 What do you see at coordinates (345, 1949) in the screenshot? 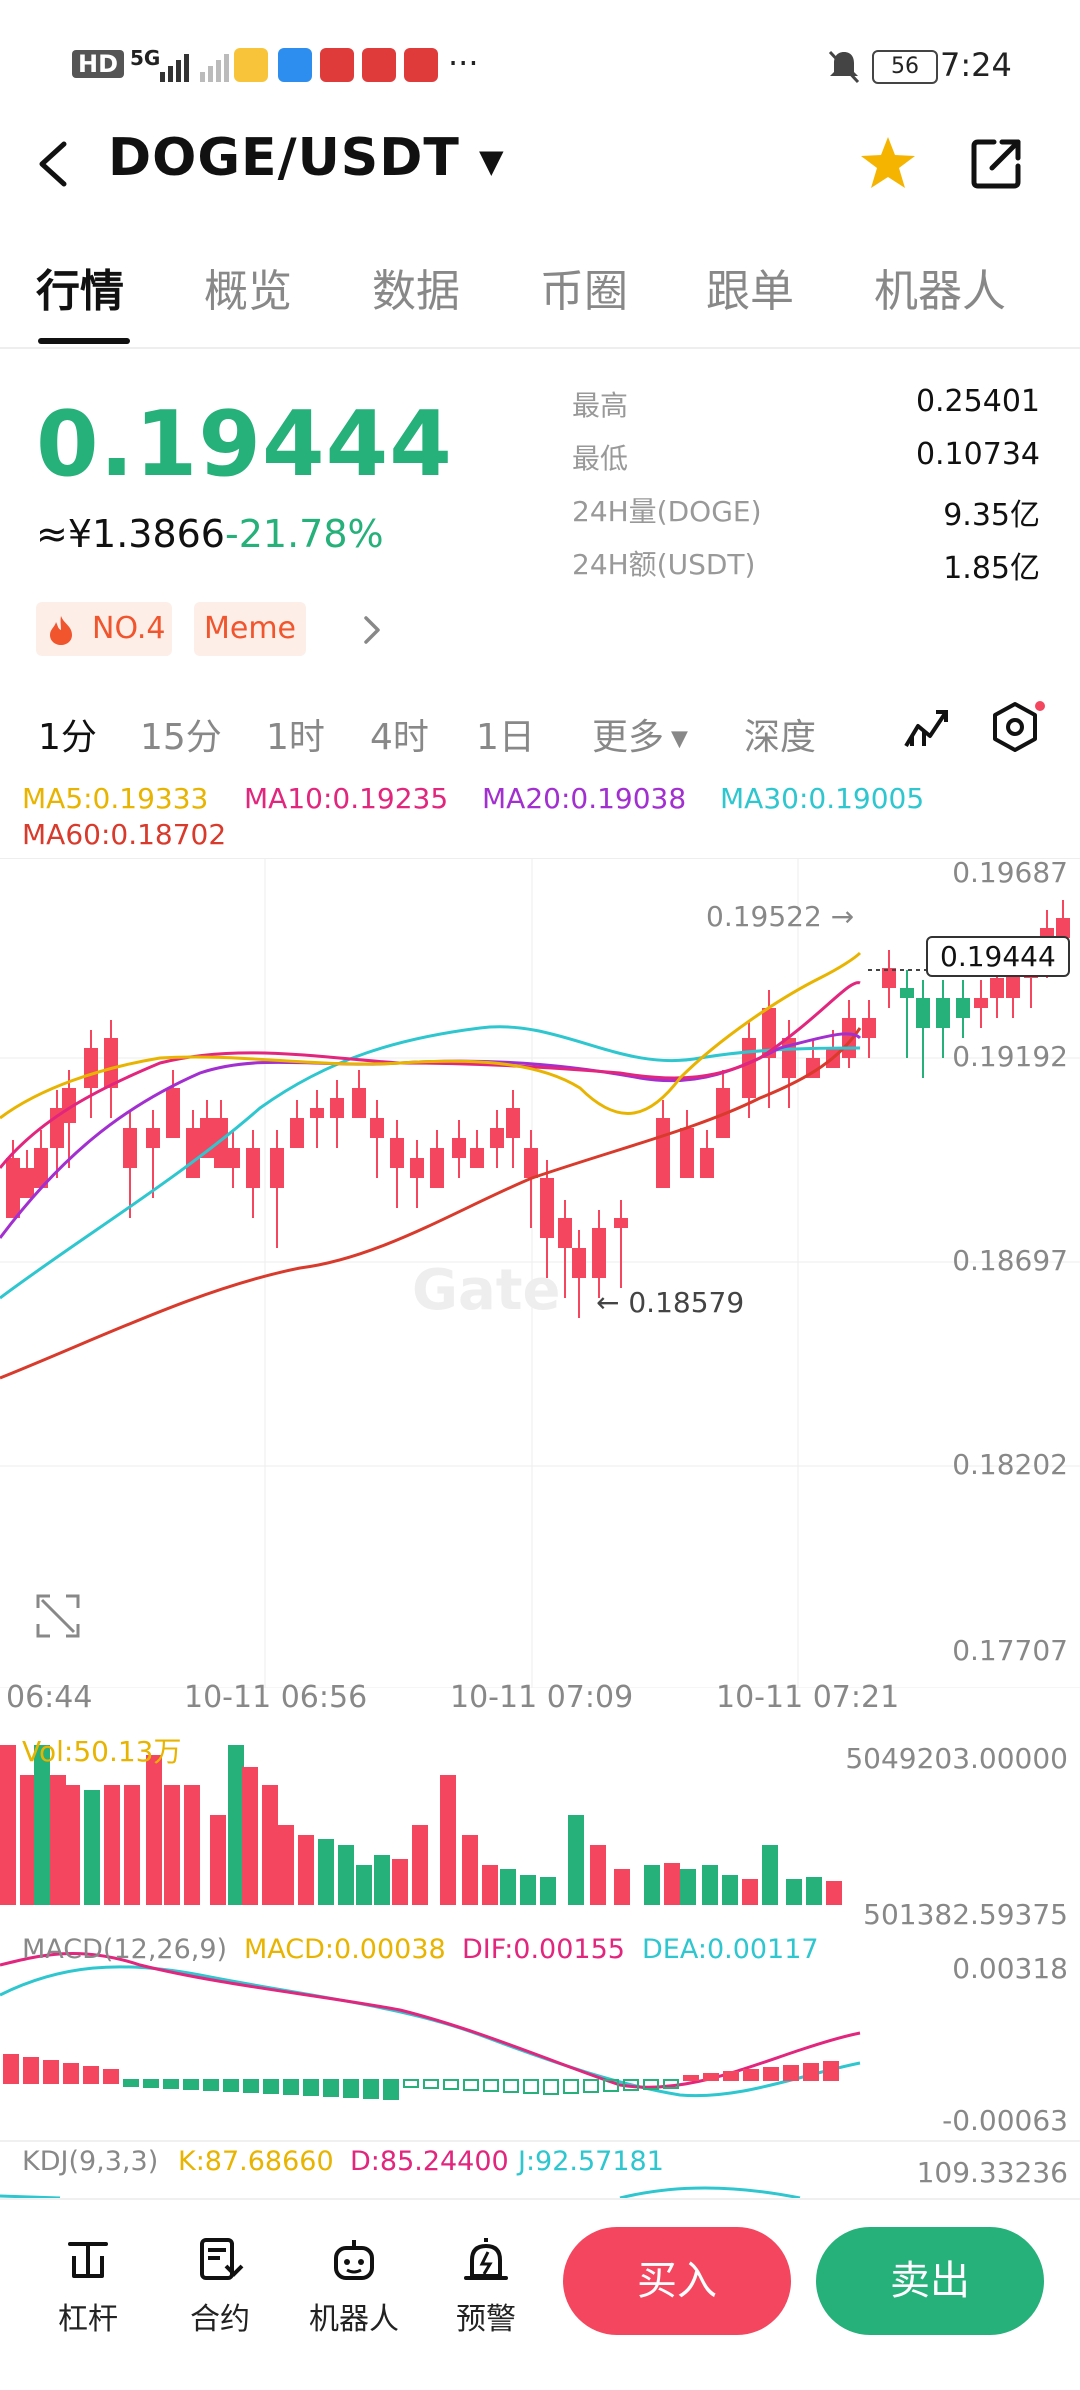
I see `macd-legend-value: MACD:0.00038` at bounding box center [345, 1949].